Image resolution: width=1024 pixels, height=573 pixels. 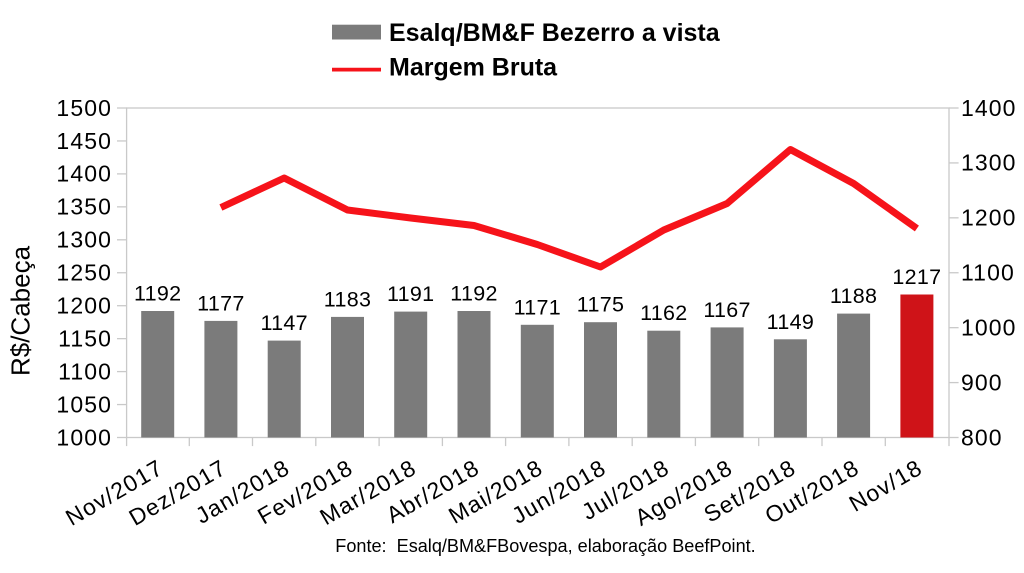 What do you see at coordinates (537, 307) in the screenshot?
I see `svg-text: 1171` at bounding box center [537, 307].